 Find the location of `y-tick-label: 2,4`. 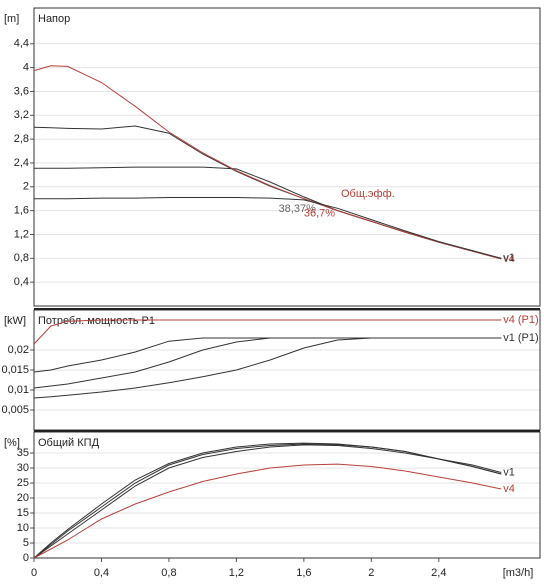

y-tick-label: 2,4 is located at coordinates (21, 163).